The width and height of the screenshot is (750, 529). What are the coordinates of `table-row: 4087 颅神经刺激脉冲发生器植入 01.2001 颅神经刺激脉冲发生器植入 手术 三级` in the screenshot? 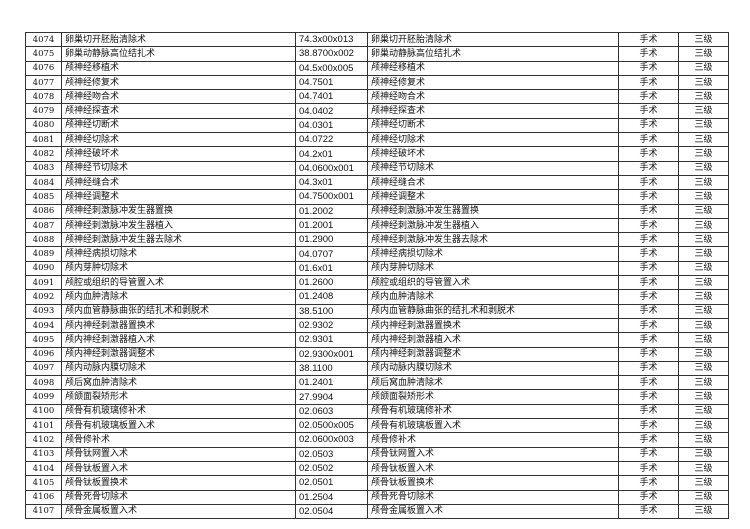 It's located at (377, 225).